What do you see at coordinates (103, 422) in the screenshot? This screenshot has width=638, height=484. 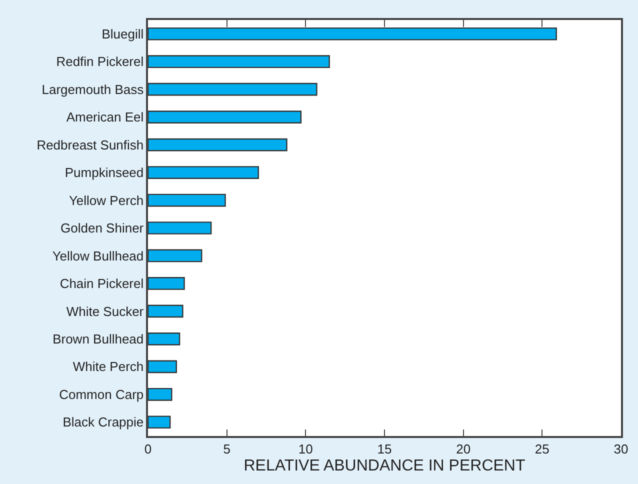 I see `y-tick-label: Black Crappie` at bounding box center [103, 422].